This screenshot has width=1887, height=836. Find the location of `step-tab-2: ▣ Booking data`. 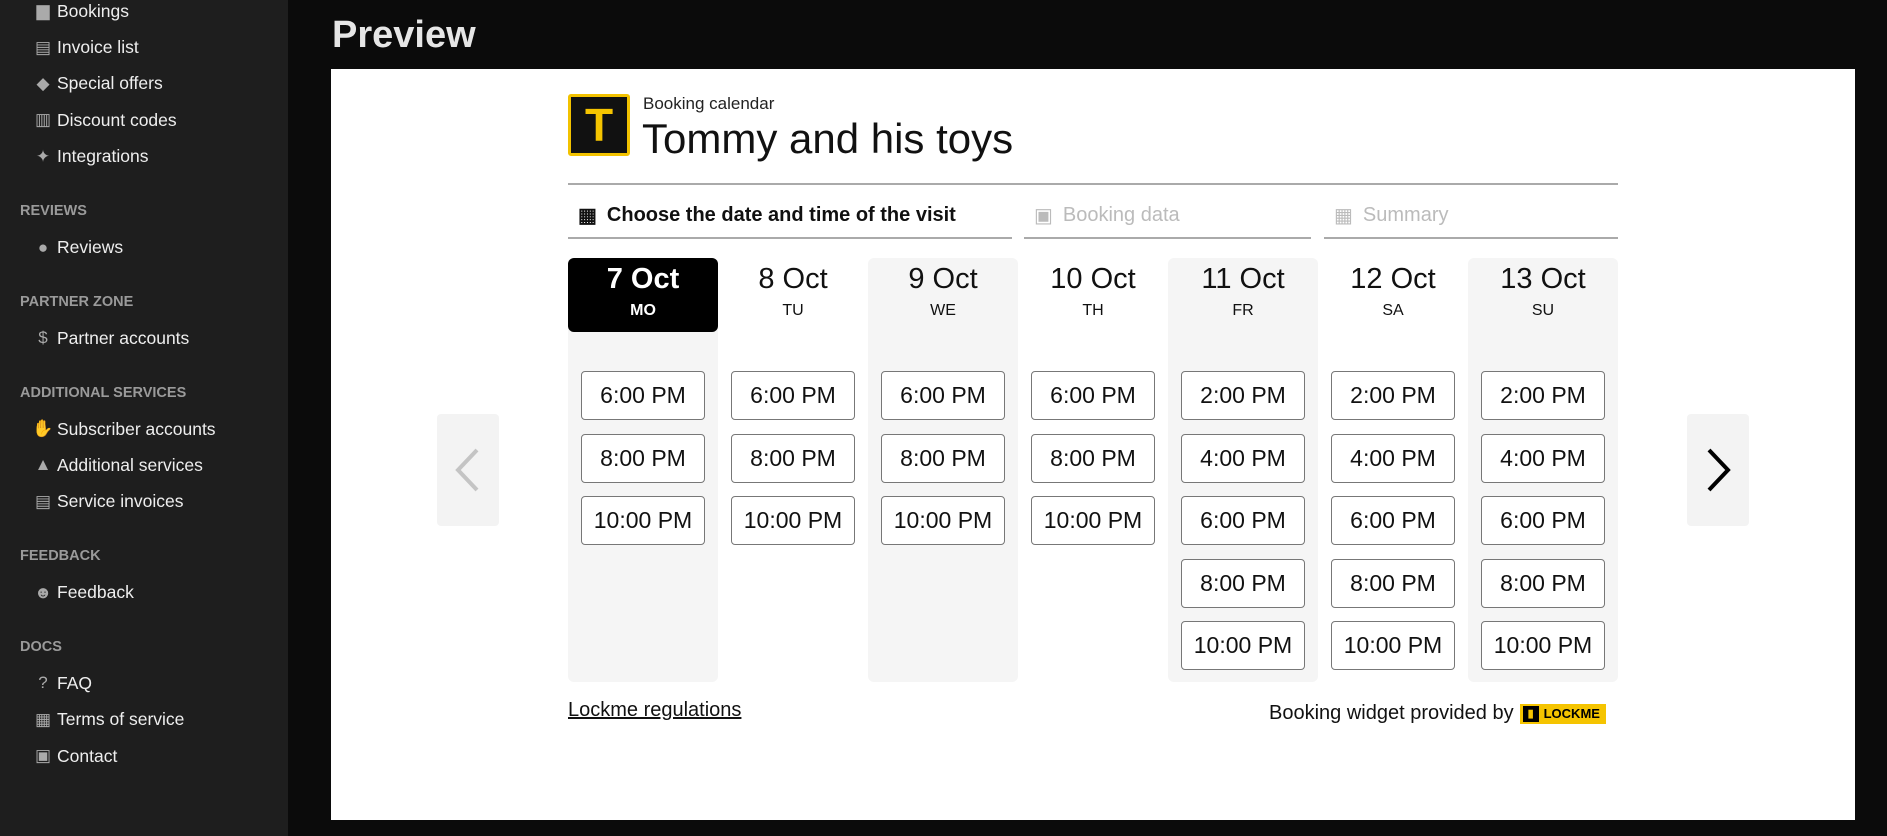

step-tab-2: ▣ Booking data is located at coordinates (1167, 216).